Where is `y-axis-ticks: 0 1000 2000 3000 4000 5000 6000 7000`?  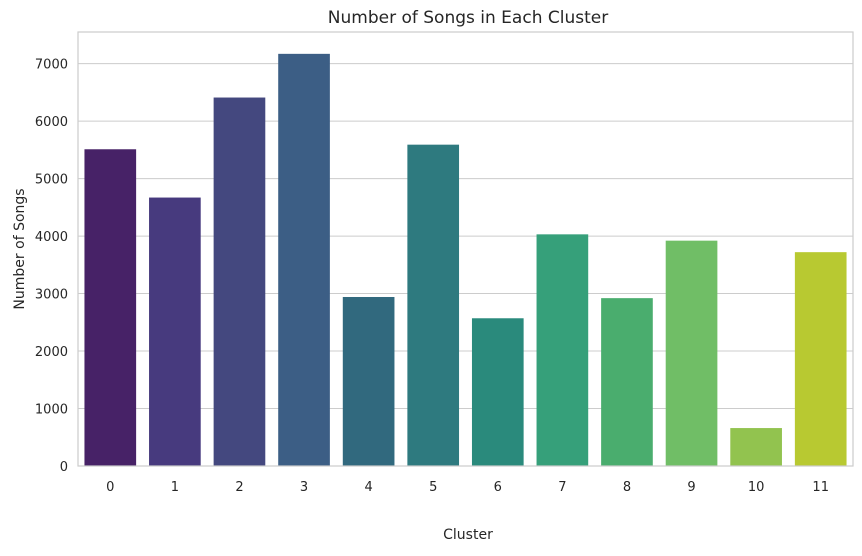
y-axis-ticks: 0 1000 2000 3000 4000 5000 6000 7000 is located at coordinates (51, 266).